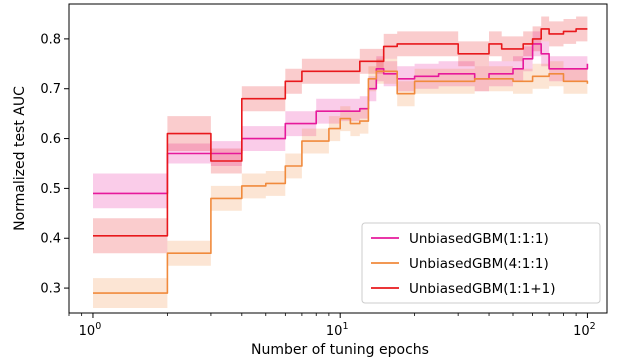 This screenshot has width=618, height=360. Describe the element at coordinates (50, 239) in the screenshot. I see `y-tick-label: 0.4` at that location.